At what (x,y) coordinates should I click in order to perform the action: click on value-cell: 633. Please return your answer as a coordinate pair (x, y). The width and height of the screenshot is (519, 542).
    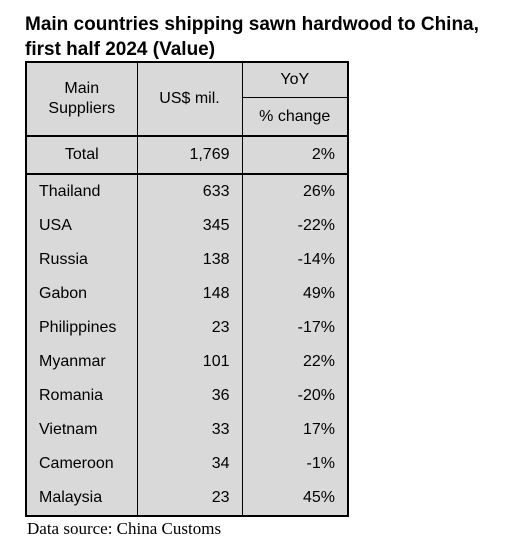
    Looking at the image, I should click on (190, 191).